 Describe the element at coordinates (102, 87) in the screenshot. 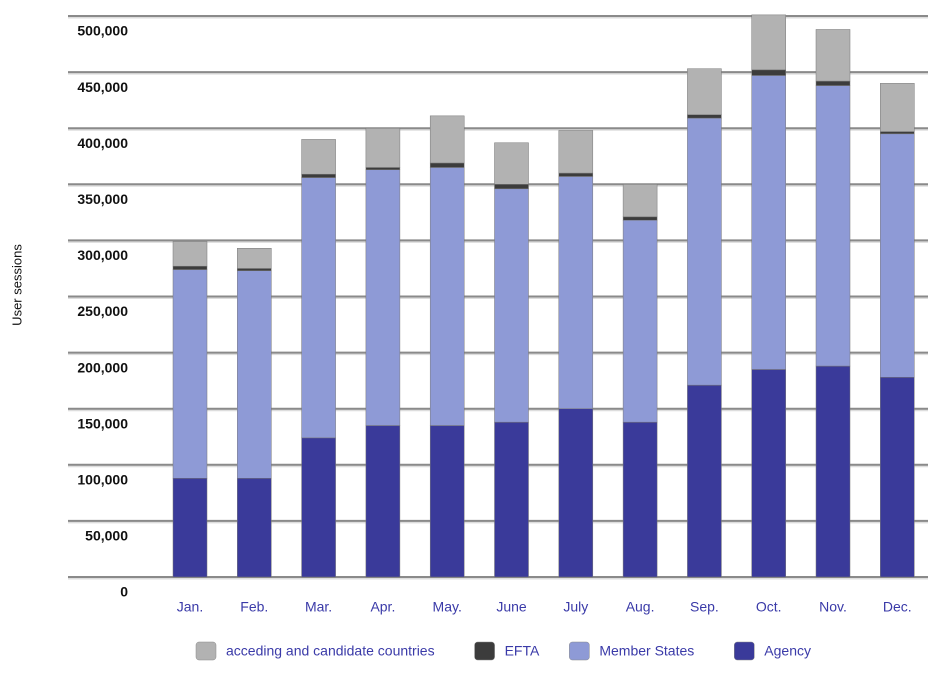

I see `y-tick-label: 450,000` at that location.